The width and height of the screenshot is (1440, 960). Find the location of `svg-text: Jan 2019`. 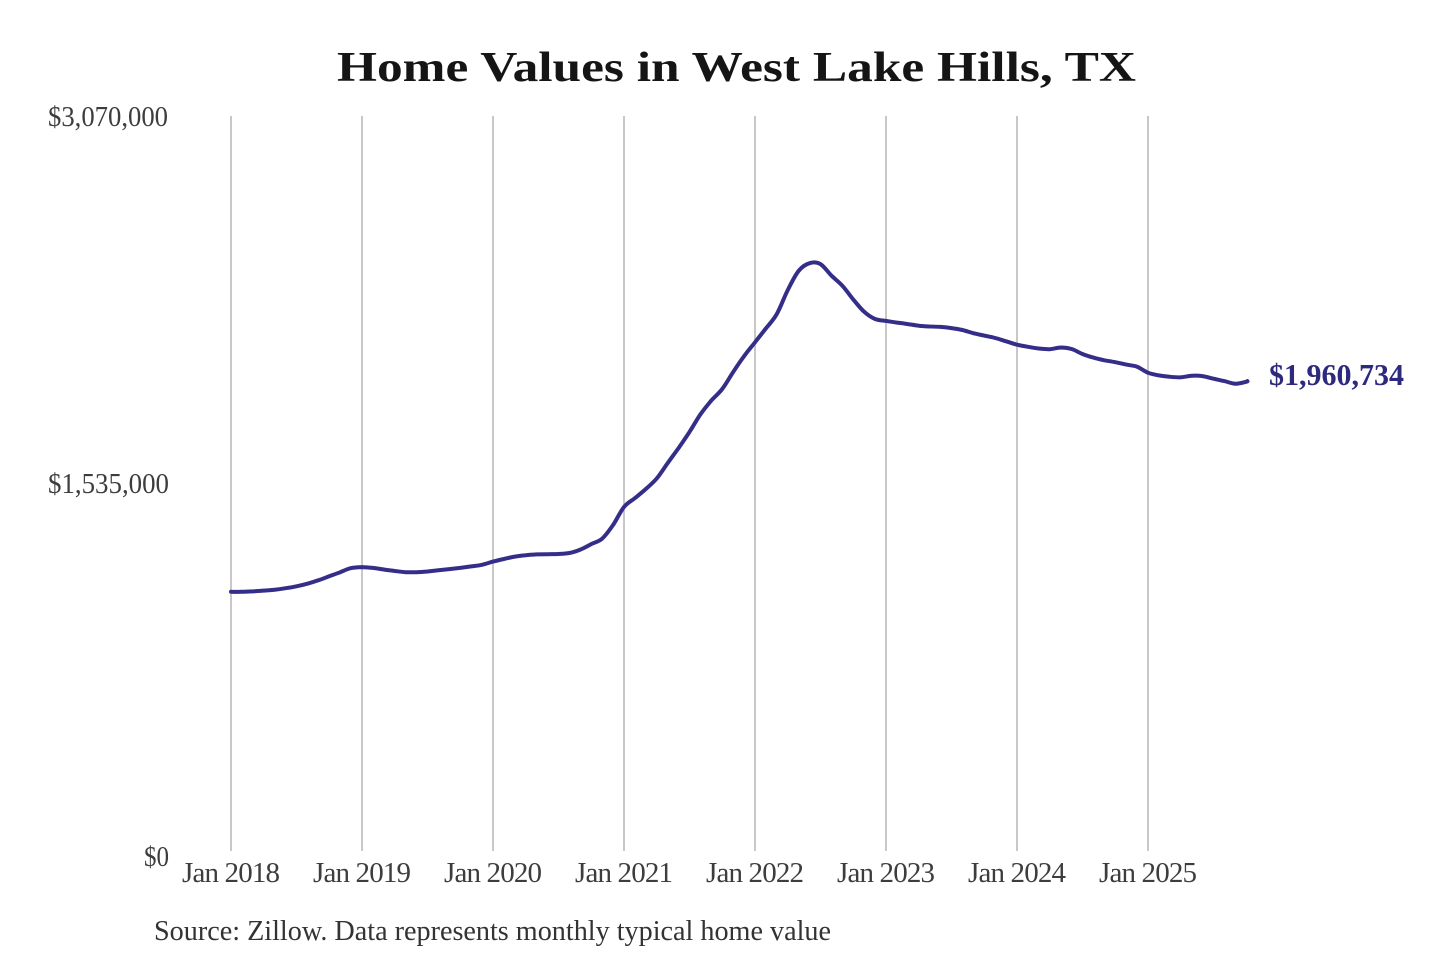

svg-text: Jan 2019 is located at coordinates (362, 873).